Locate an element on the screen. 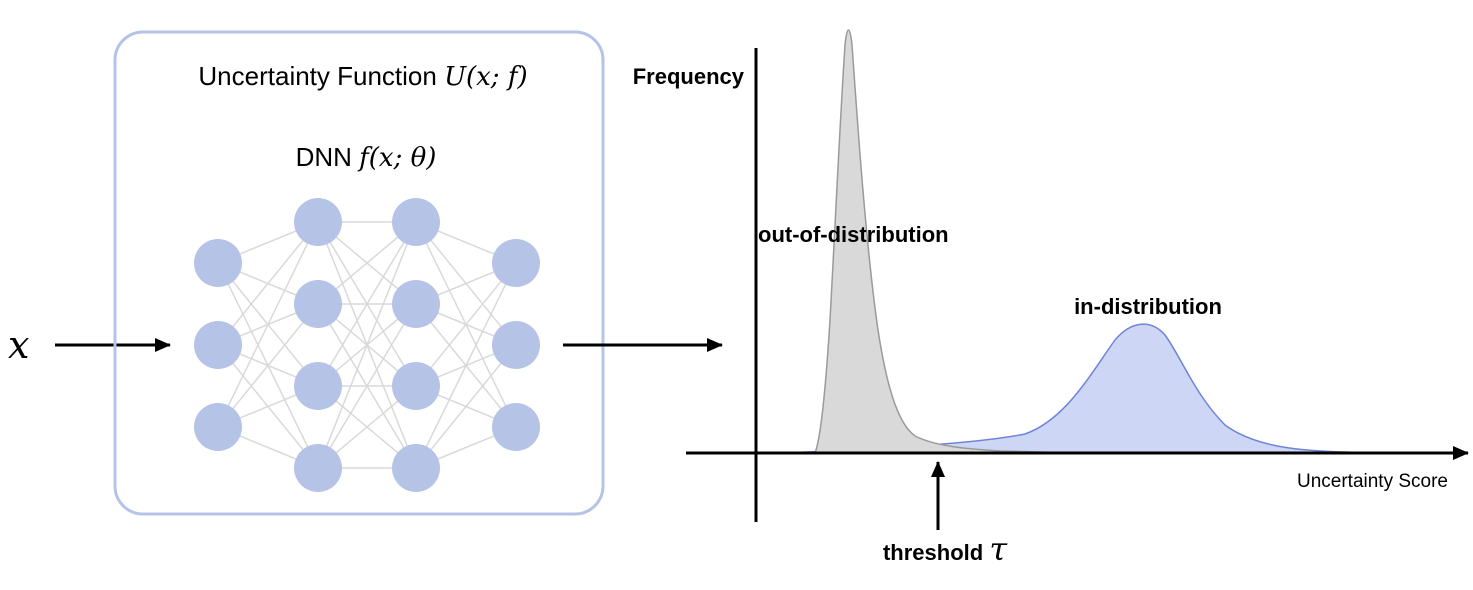 This screenshot has height=590, width=1473. uncertainty-function-math: U(x; f) is located at coordinates (486, 77).